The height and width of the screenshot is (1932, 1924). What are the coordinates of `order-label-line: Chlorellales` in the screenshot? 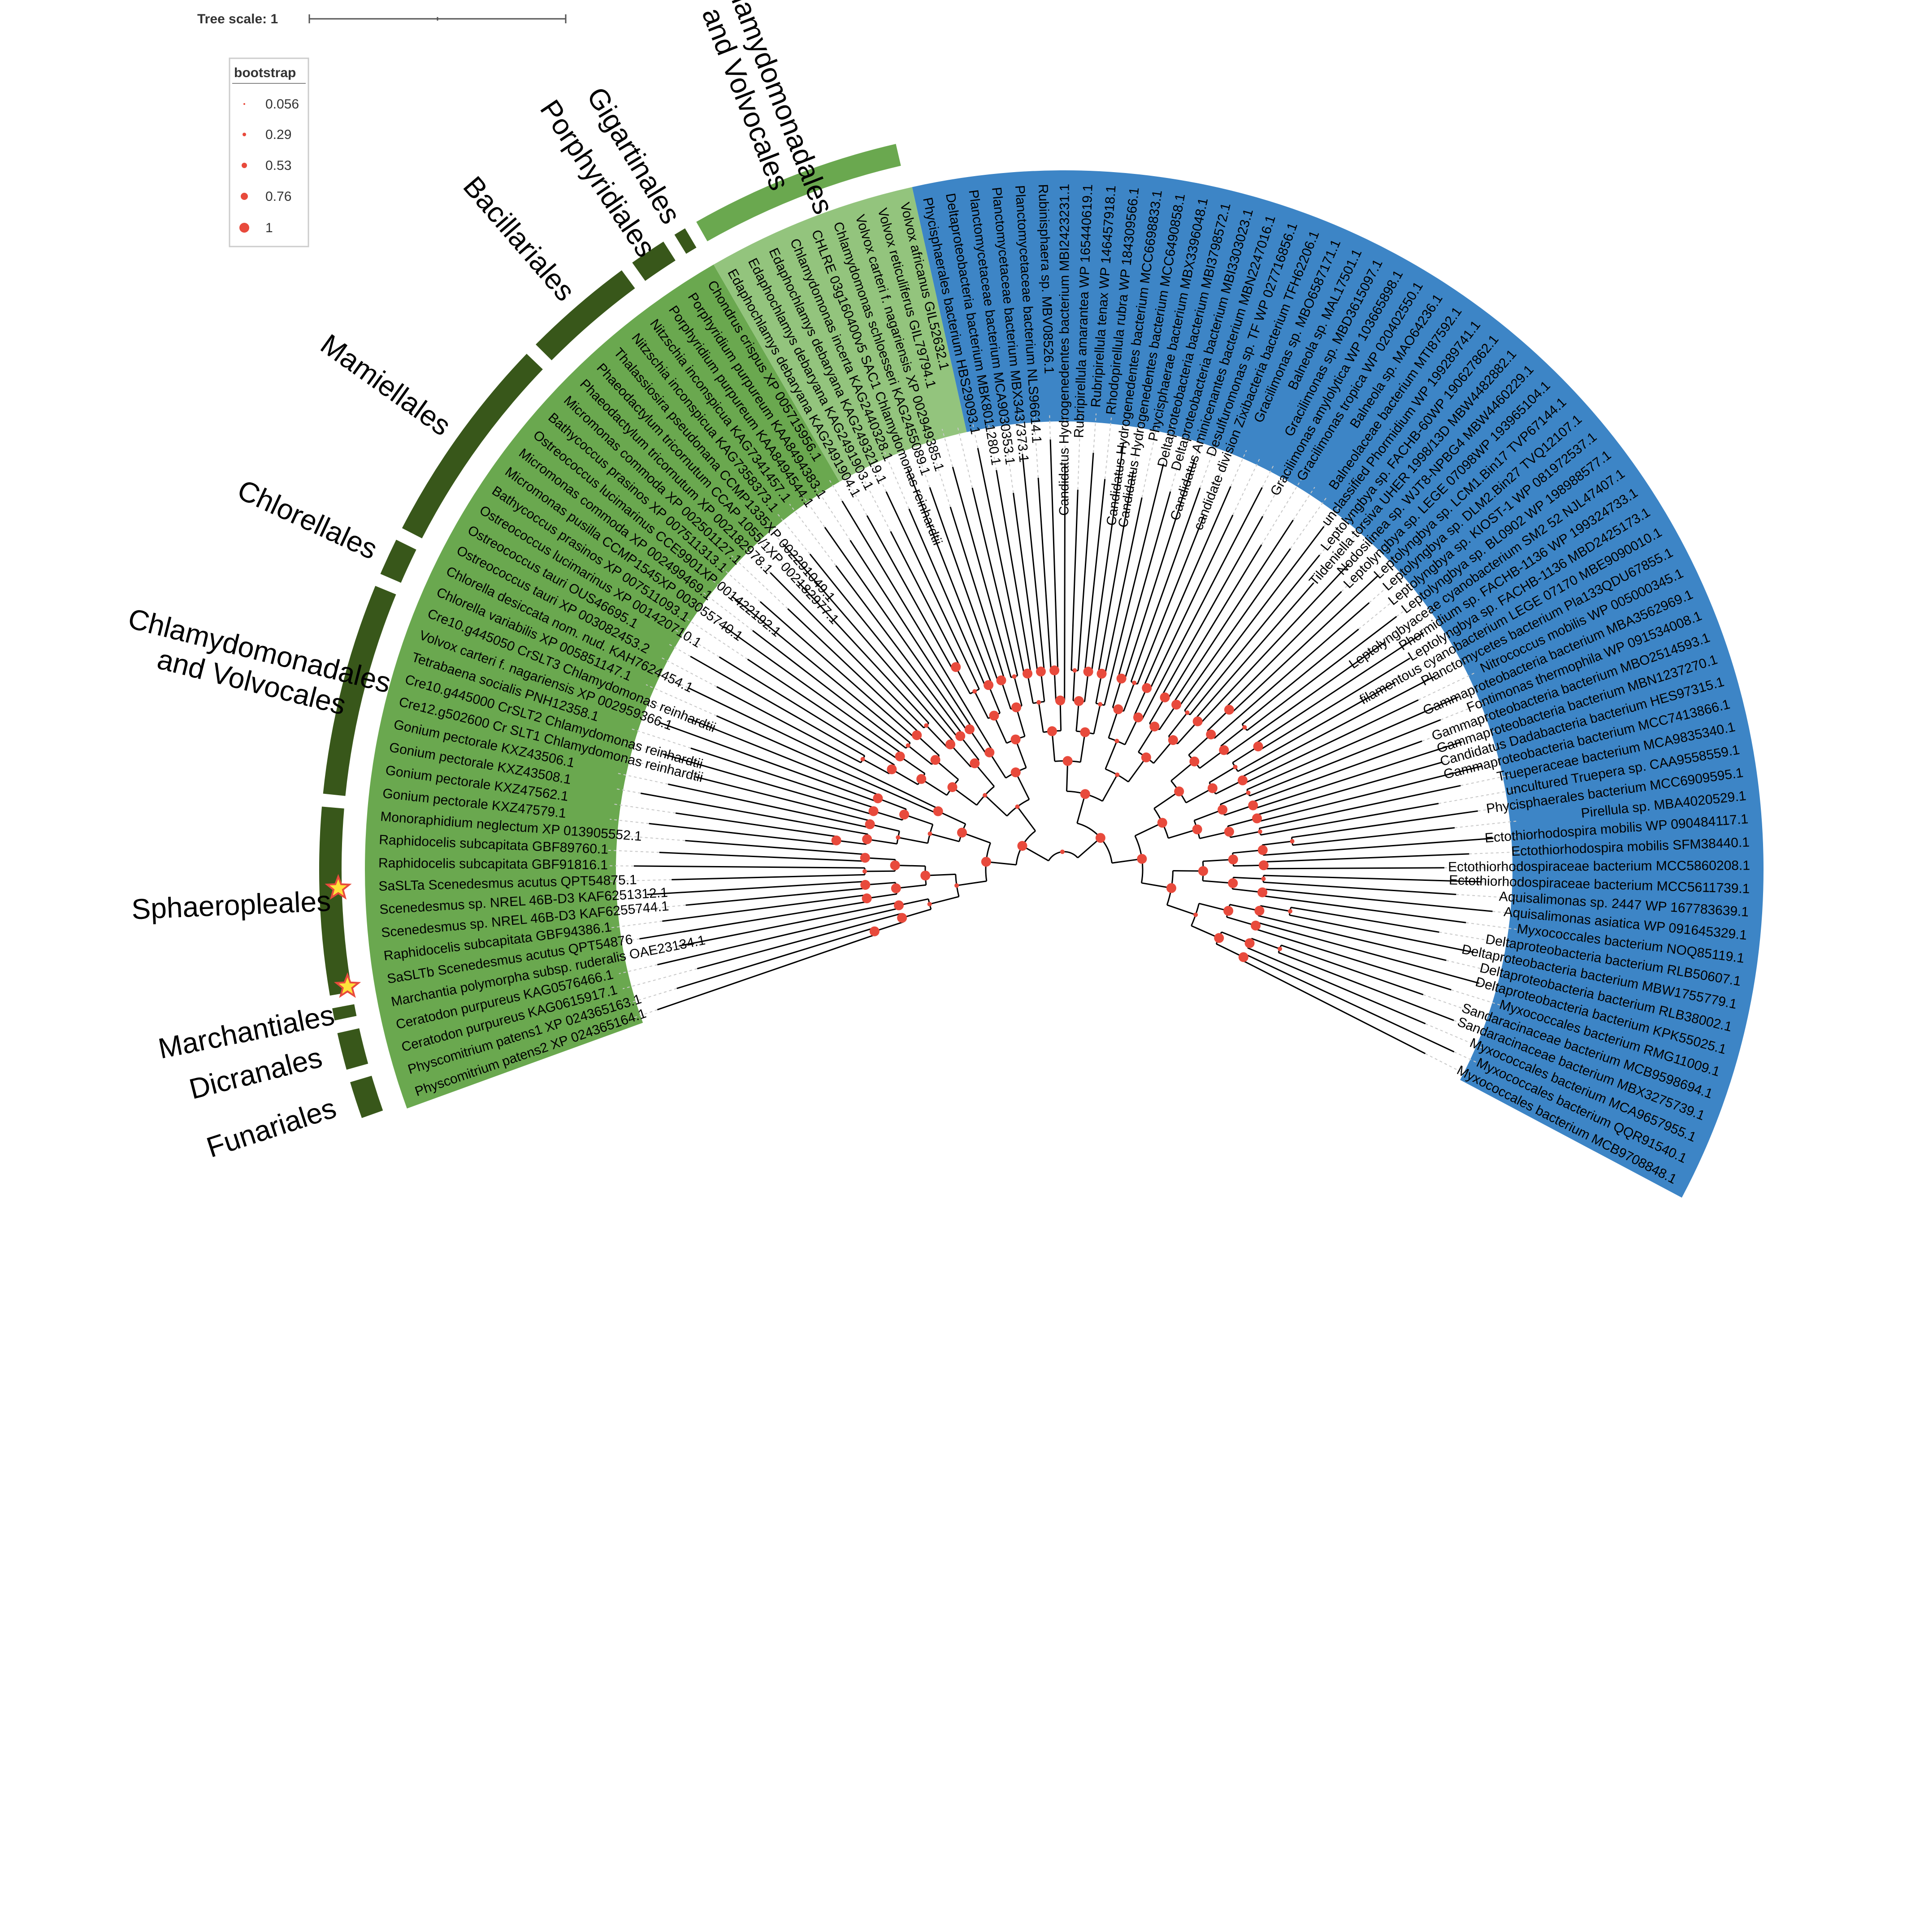 It's located at (307, 519).